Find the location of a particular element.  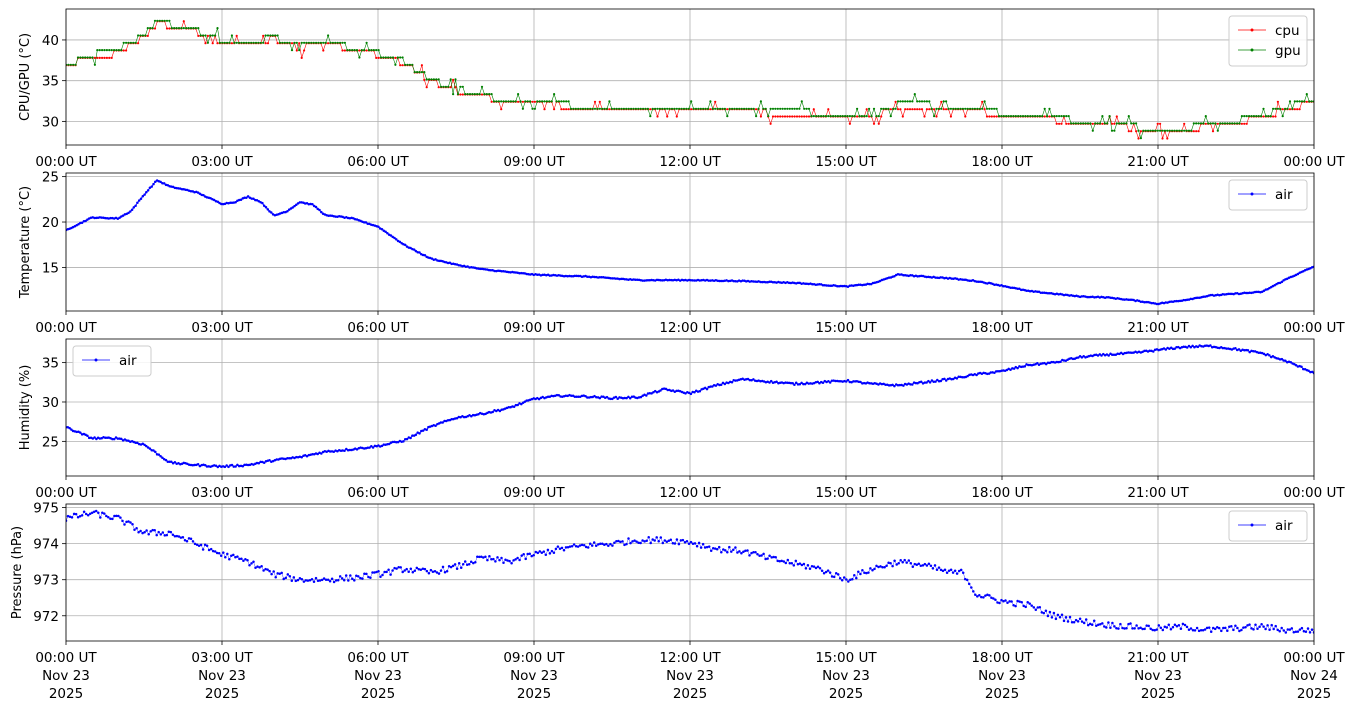

air-temperature-x-tick: 12:00 UT is located at coordinates (690, 323).